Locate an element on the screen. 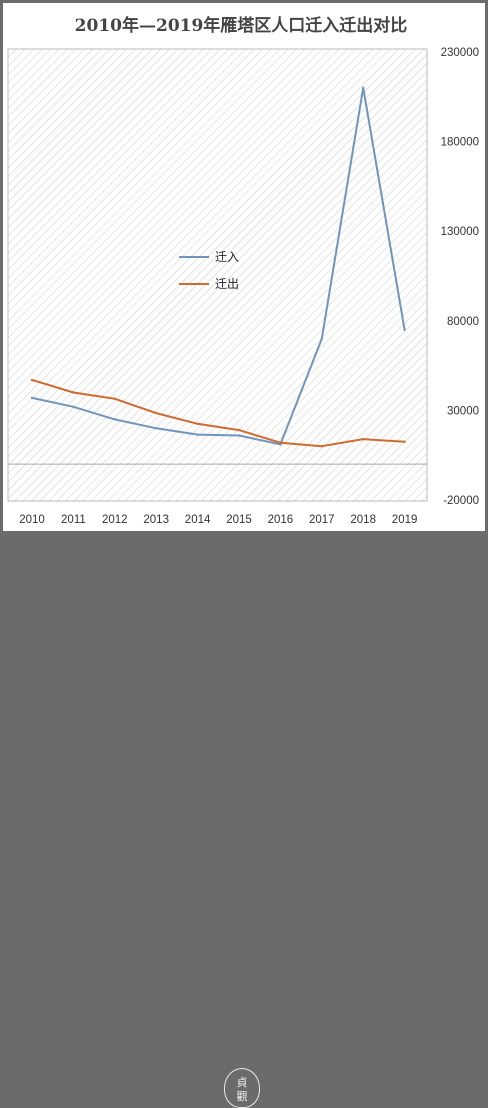  chart-title: 2010年—2019年雁塔区人口迁入迁出对比 is located at coordinates (241, 26).